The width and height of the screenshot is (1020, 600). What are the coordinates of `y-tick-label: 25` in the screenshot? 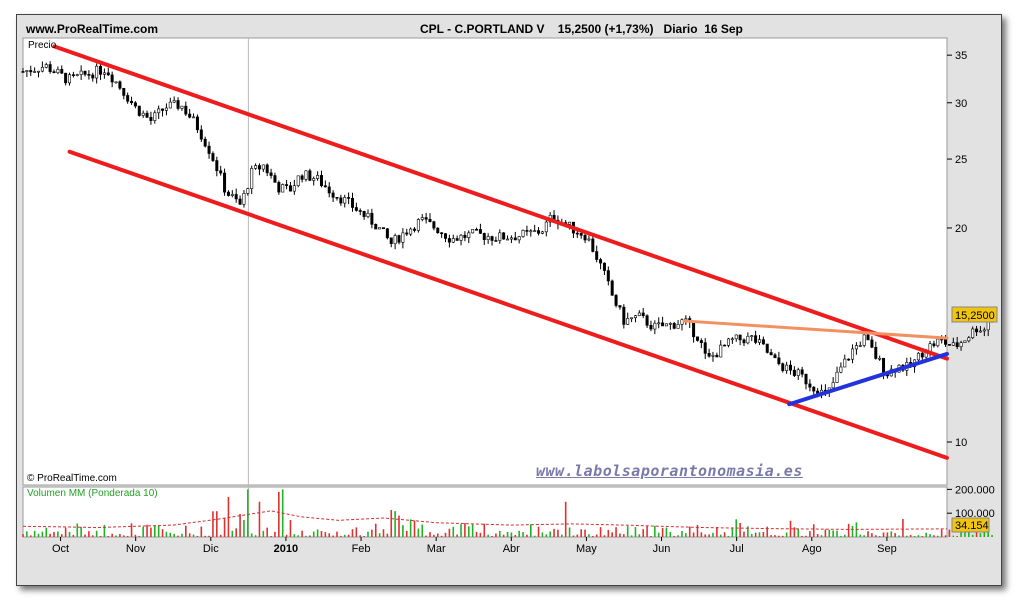 It's located at (961, 160).